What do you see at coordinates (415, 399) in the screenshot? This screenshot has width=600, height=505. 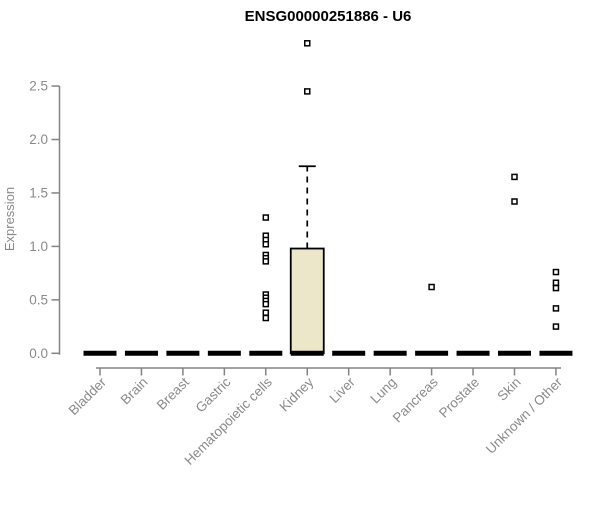 I see `category-label: Pancreas` at bounding box center [415, 399].